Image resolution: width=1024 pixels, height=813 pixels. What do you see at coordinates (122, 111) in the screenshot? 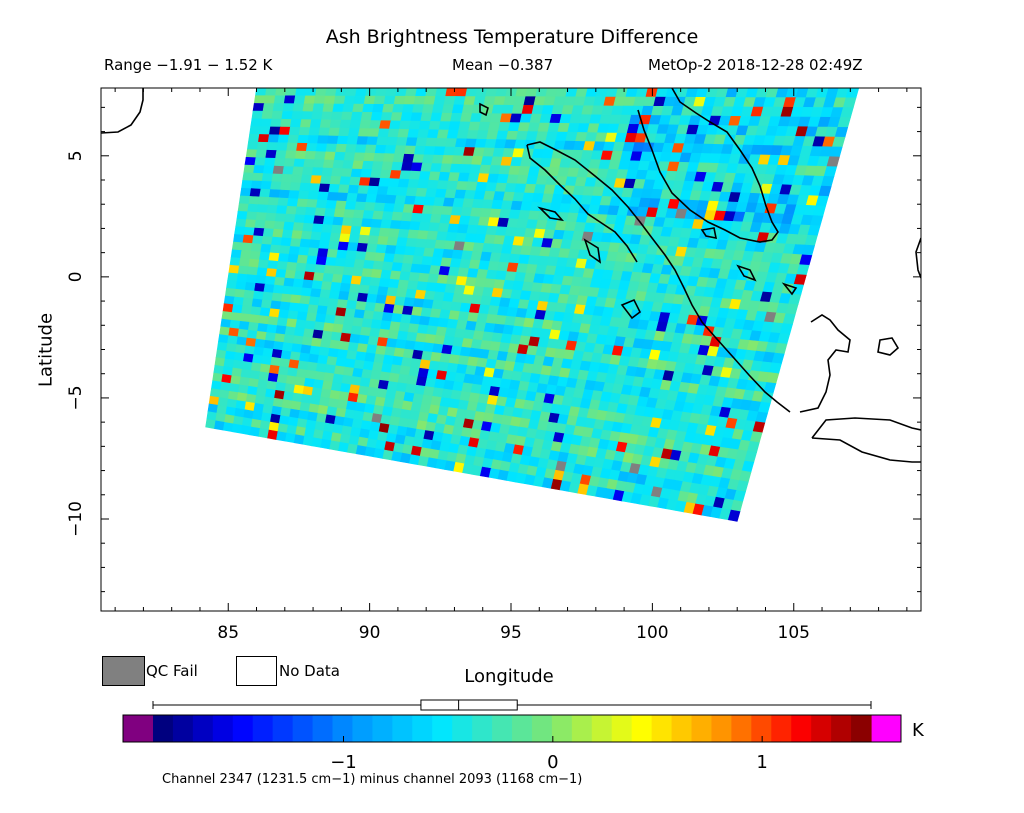
I see `coastline` at bounding box center [122, 111].